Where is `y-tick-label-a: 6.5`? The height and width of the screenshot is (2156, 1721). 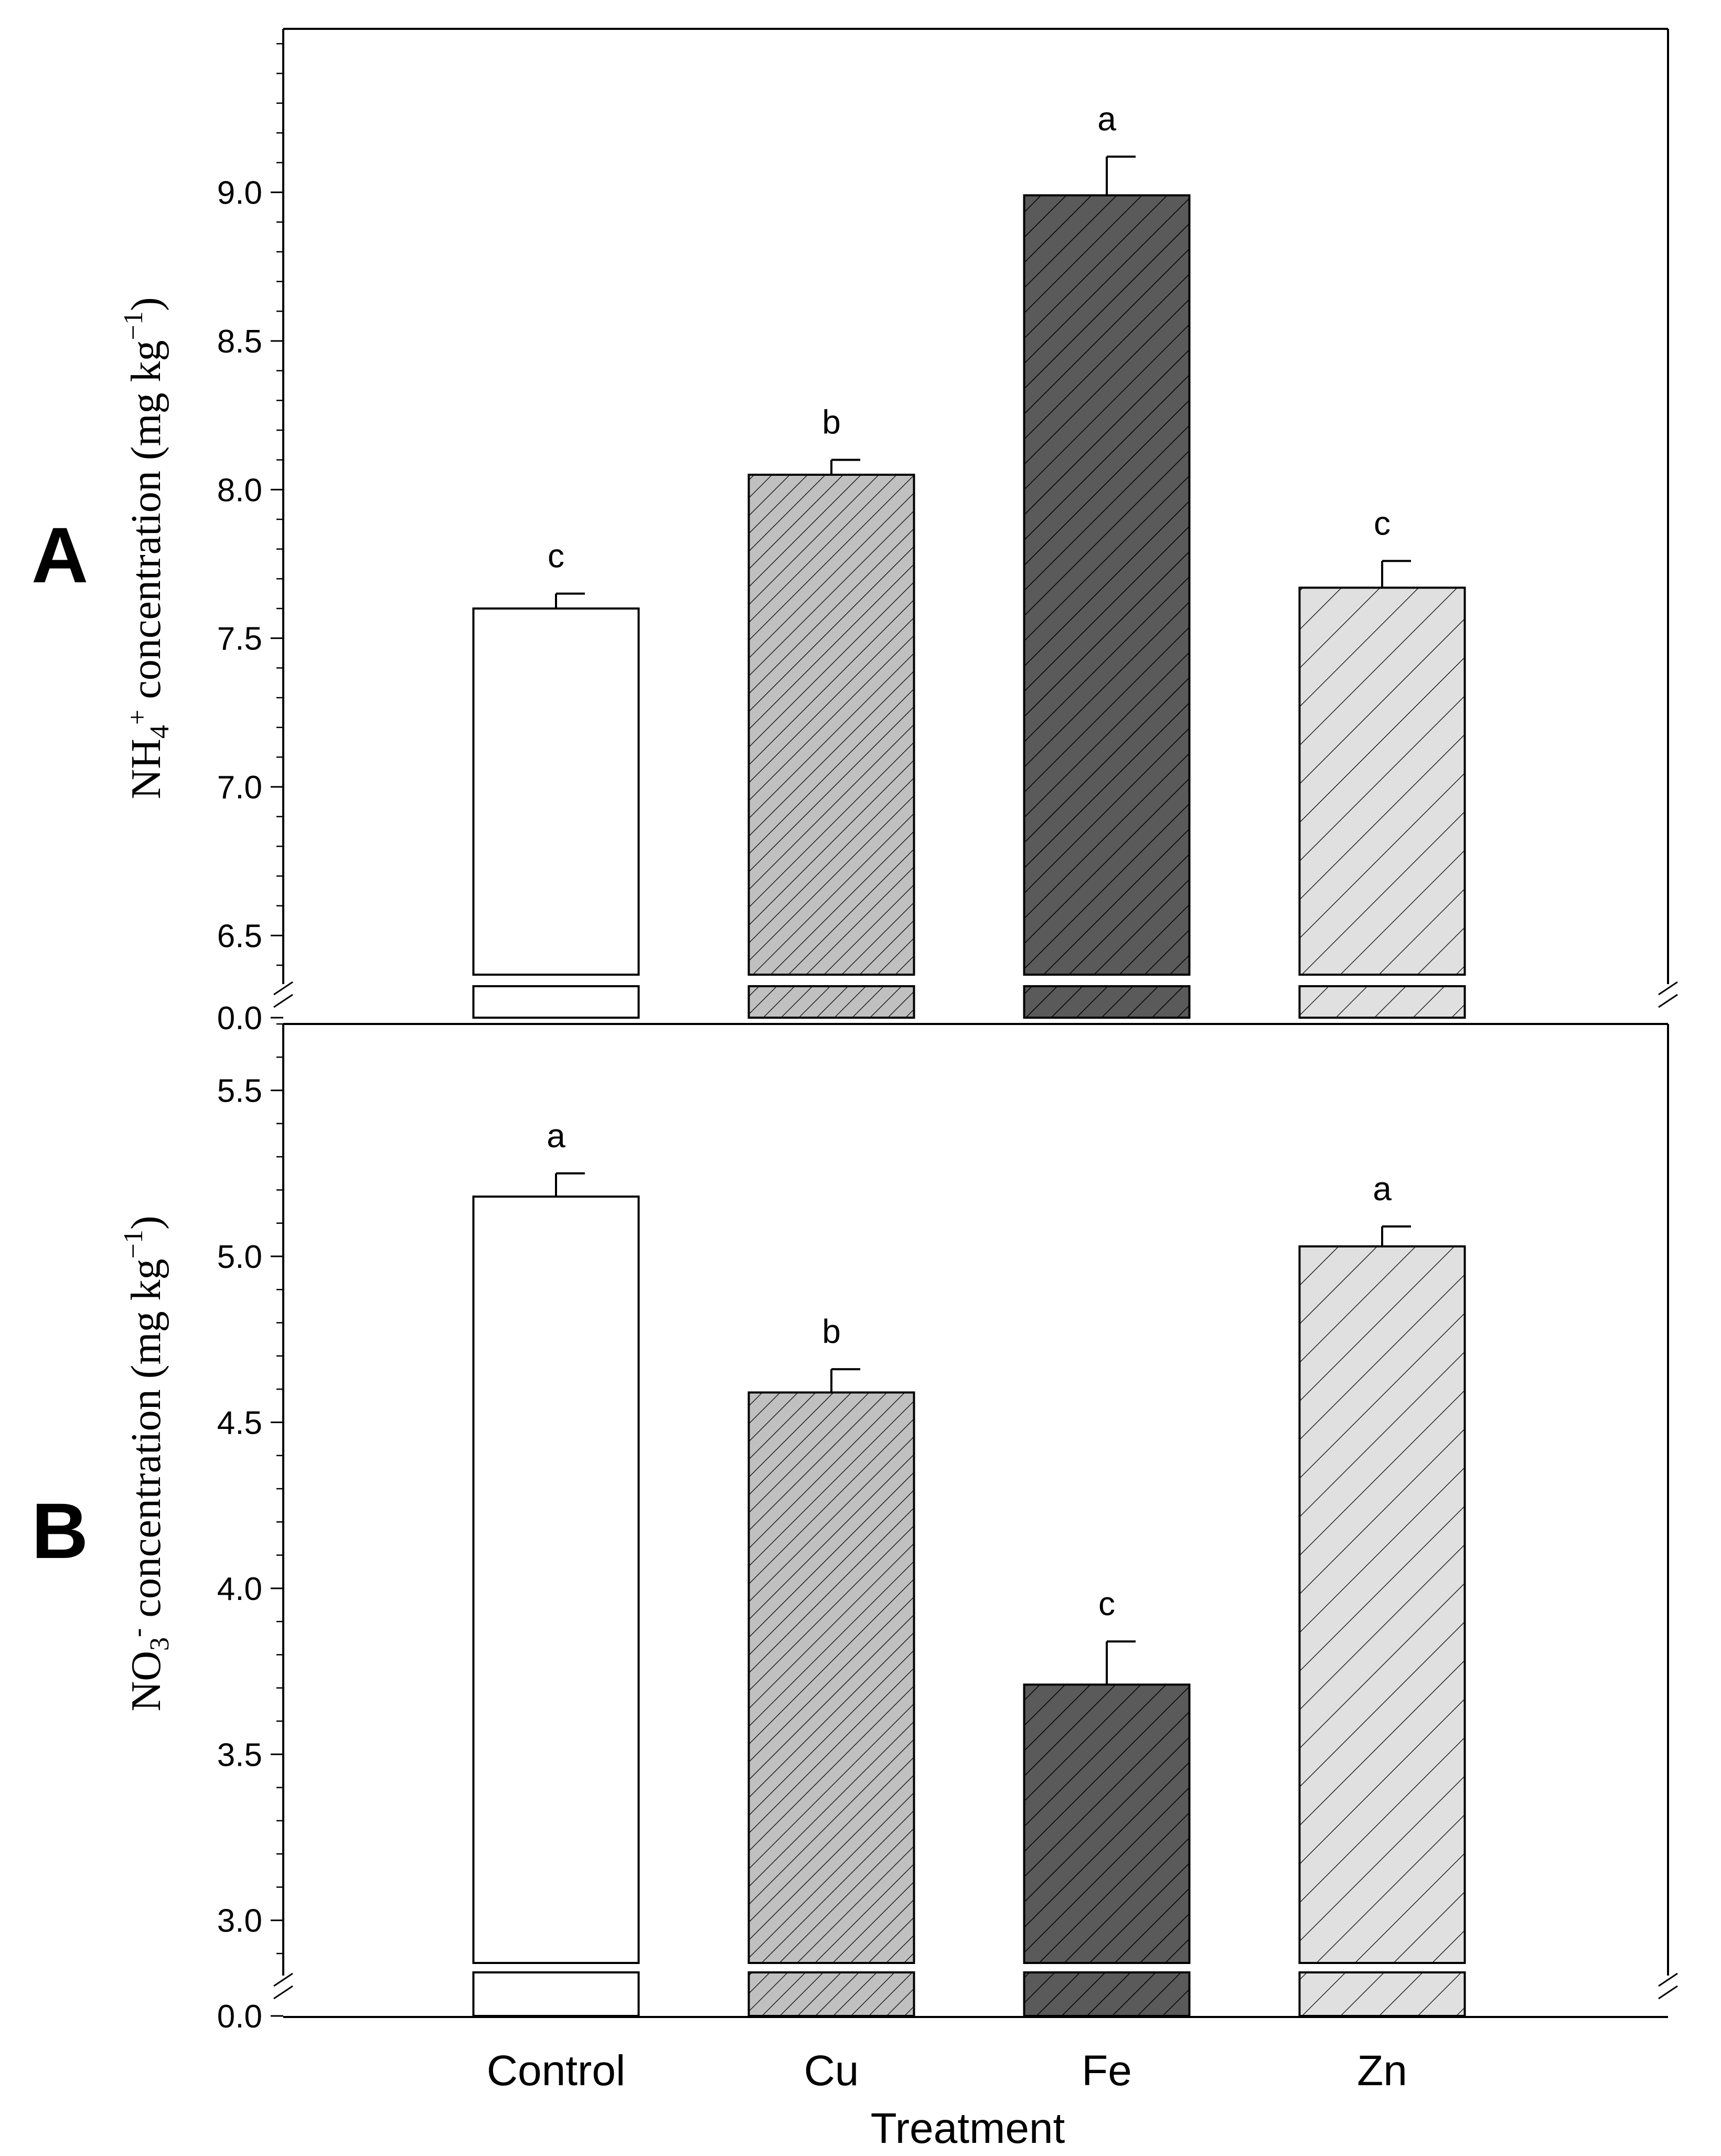 y-tick-label-a: 6.5 is located at coordinates (239, 936).